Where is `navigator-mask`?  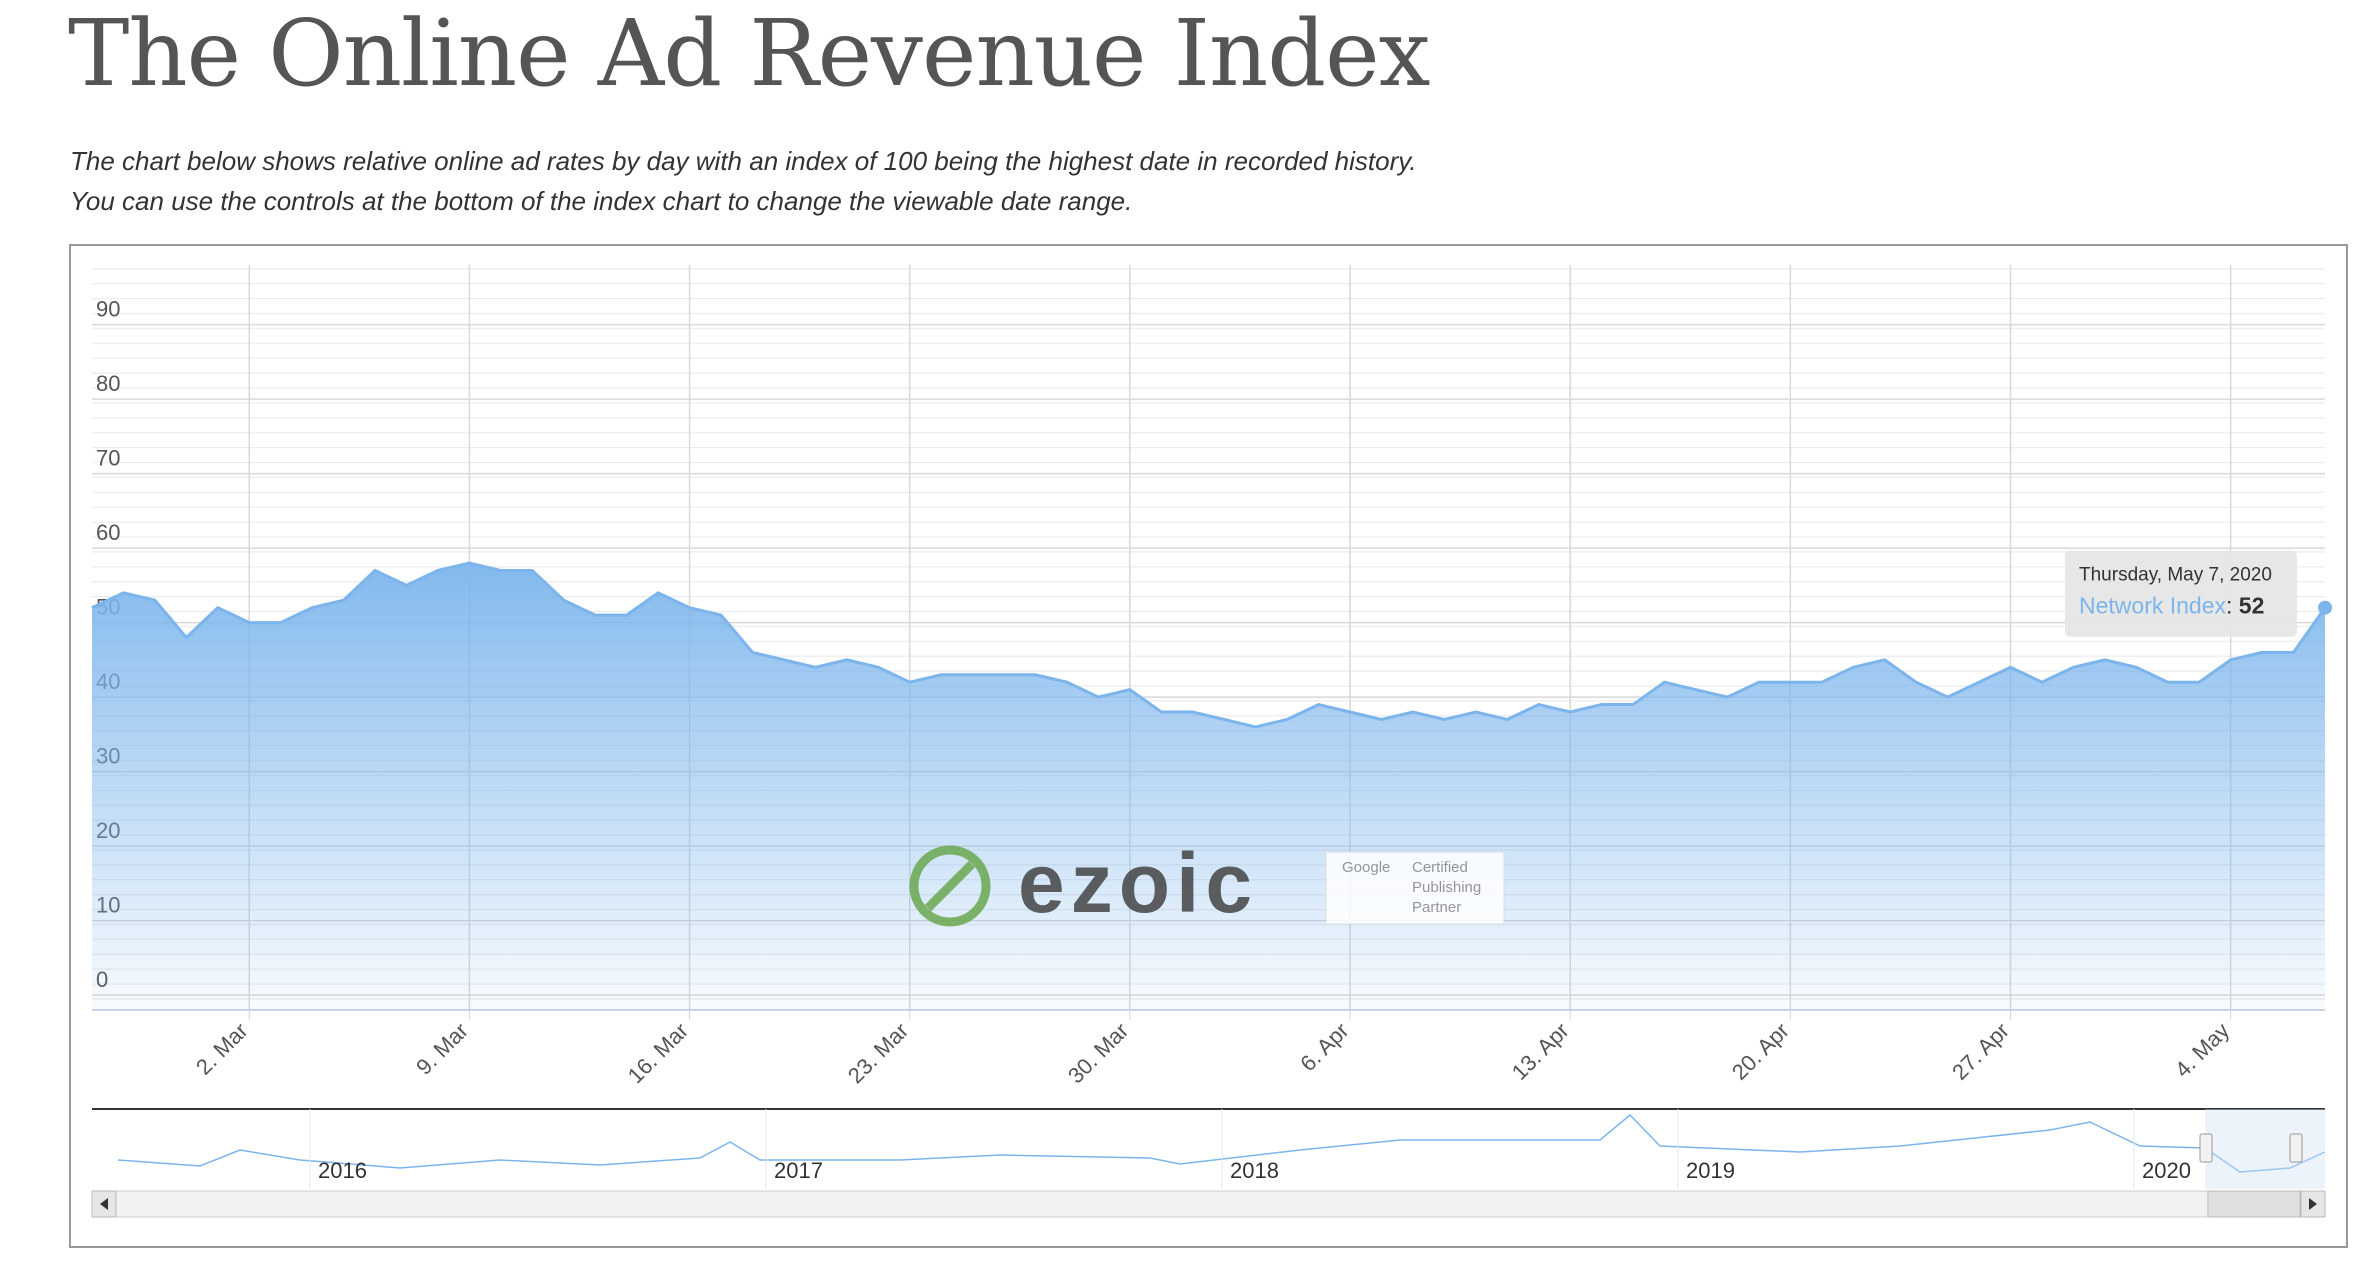 navigator-mask is located at coordinates (2265, 1149).